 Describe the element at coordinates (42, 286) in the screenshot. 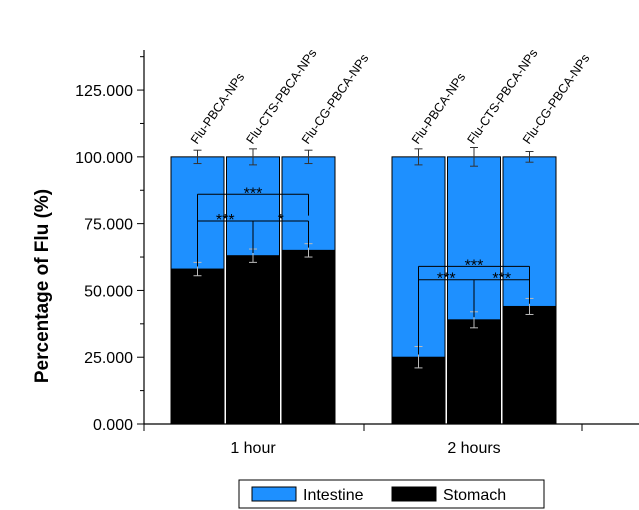

I see `y-axis-label: Percentage of Flu (%)` at that location.